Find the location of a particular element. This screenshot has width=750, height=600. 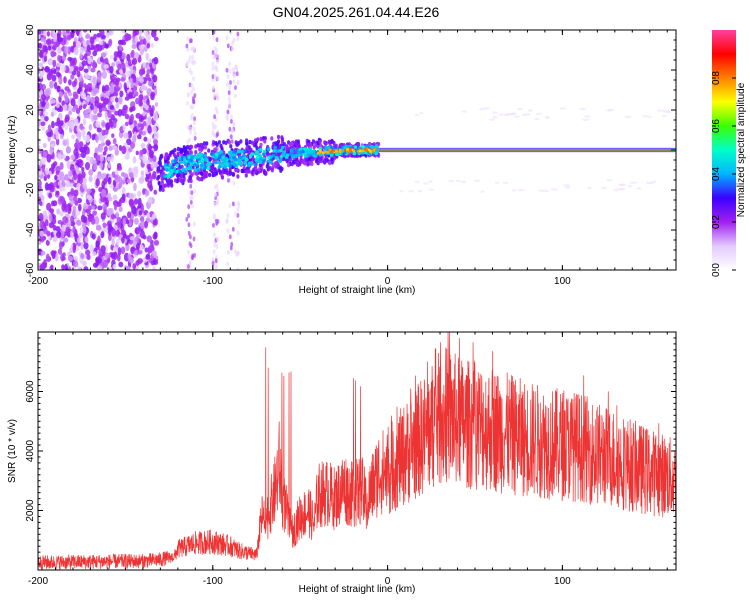

colorbar-tick-label: 0.8 is located at coordinates (716, 78).